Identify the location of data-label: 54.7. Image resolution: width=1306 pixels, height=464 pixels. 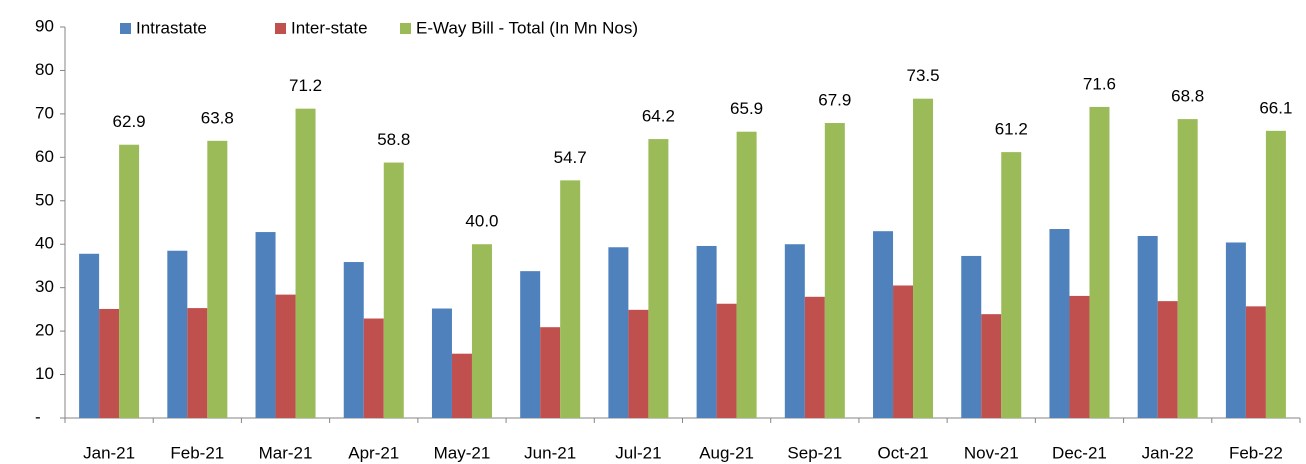
(570, 157).